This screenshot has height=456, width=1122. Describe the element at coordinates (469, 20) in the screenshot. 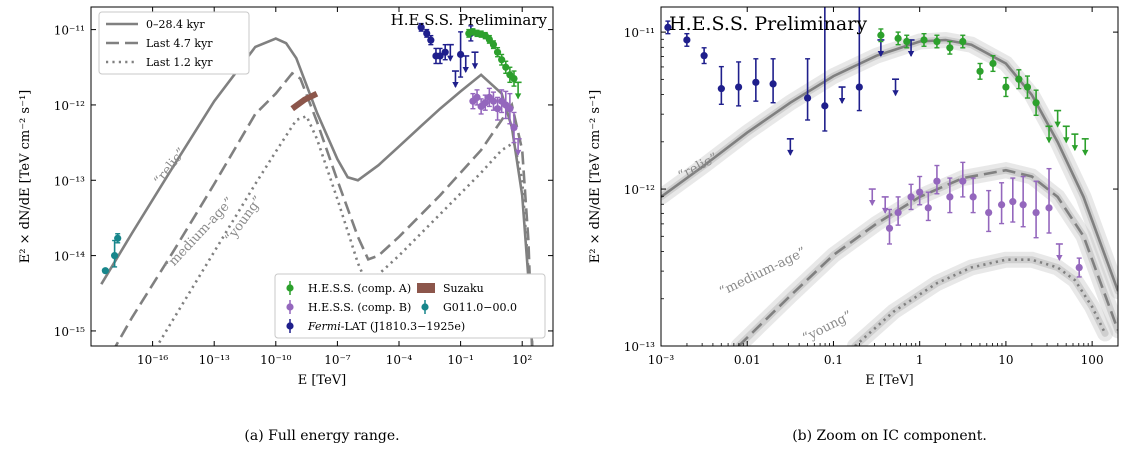

I see `chart-title-a: H.E.S.S. Preliminary` at that location.